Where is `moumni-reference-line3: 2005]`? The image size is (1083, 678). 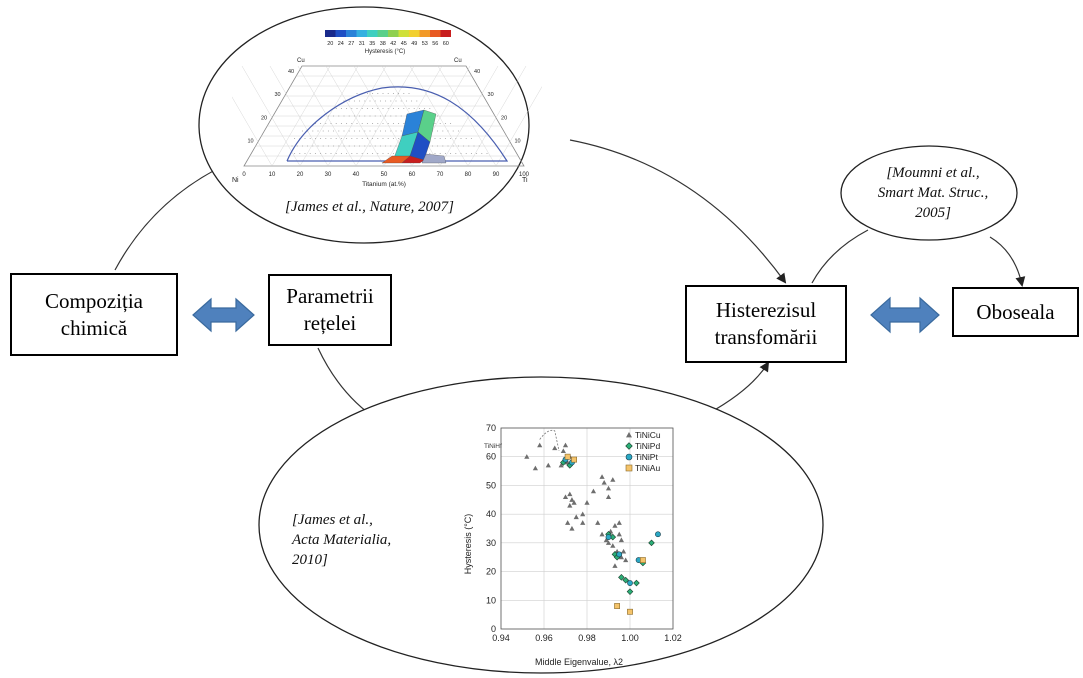 moumni-reference-line3: 2005] is located at coordinates (933, 213).